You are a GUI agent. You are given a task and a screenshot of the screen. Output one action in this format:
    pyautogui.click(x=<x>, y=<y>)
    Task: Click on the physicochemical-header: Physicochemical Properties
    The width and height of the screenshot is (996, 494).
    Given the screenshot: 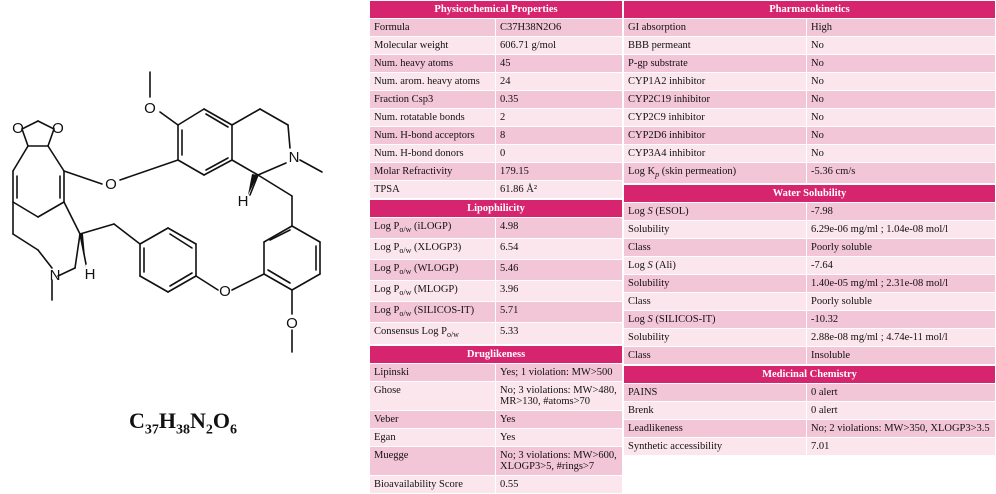 What is the action you would take?
    pyautogui.click(x=496, y=9)
    